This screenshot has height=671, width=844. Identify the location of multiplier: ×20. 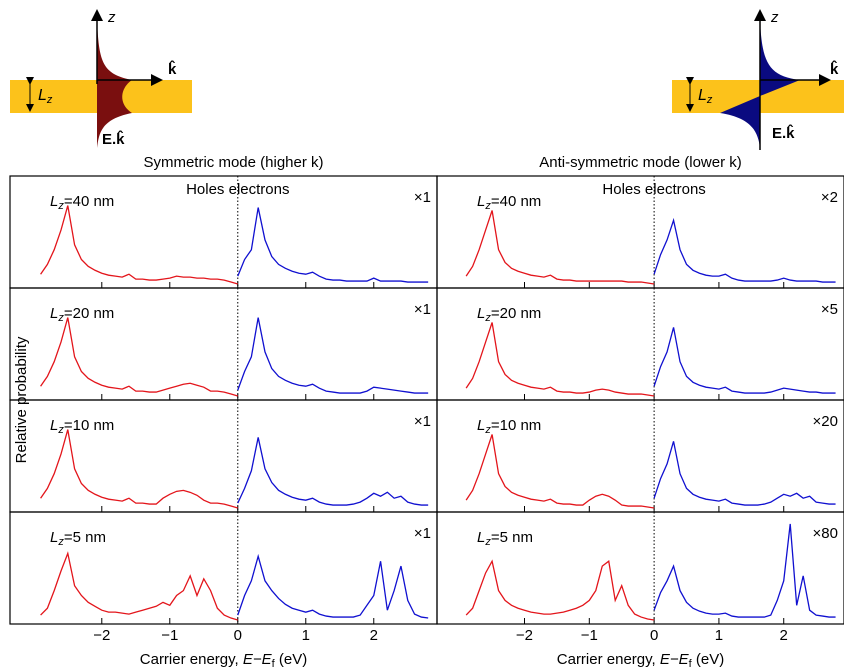
(825, 421).